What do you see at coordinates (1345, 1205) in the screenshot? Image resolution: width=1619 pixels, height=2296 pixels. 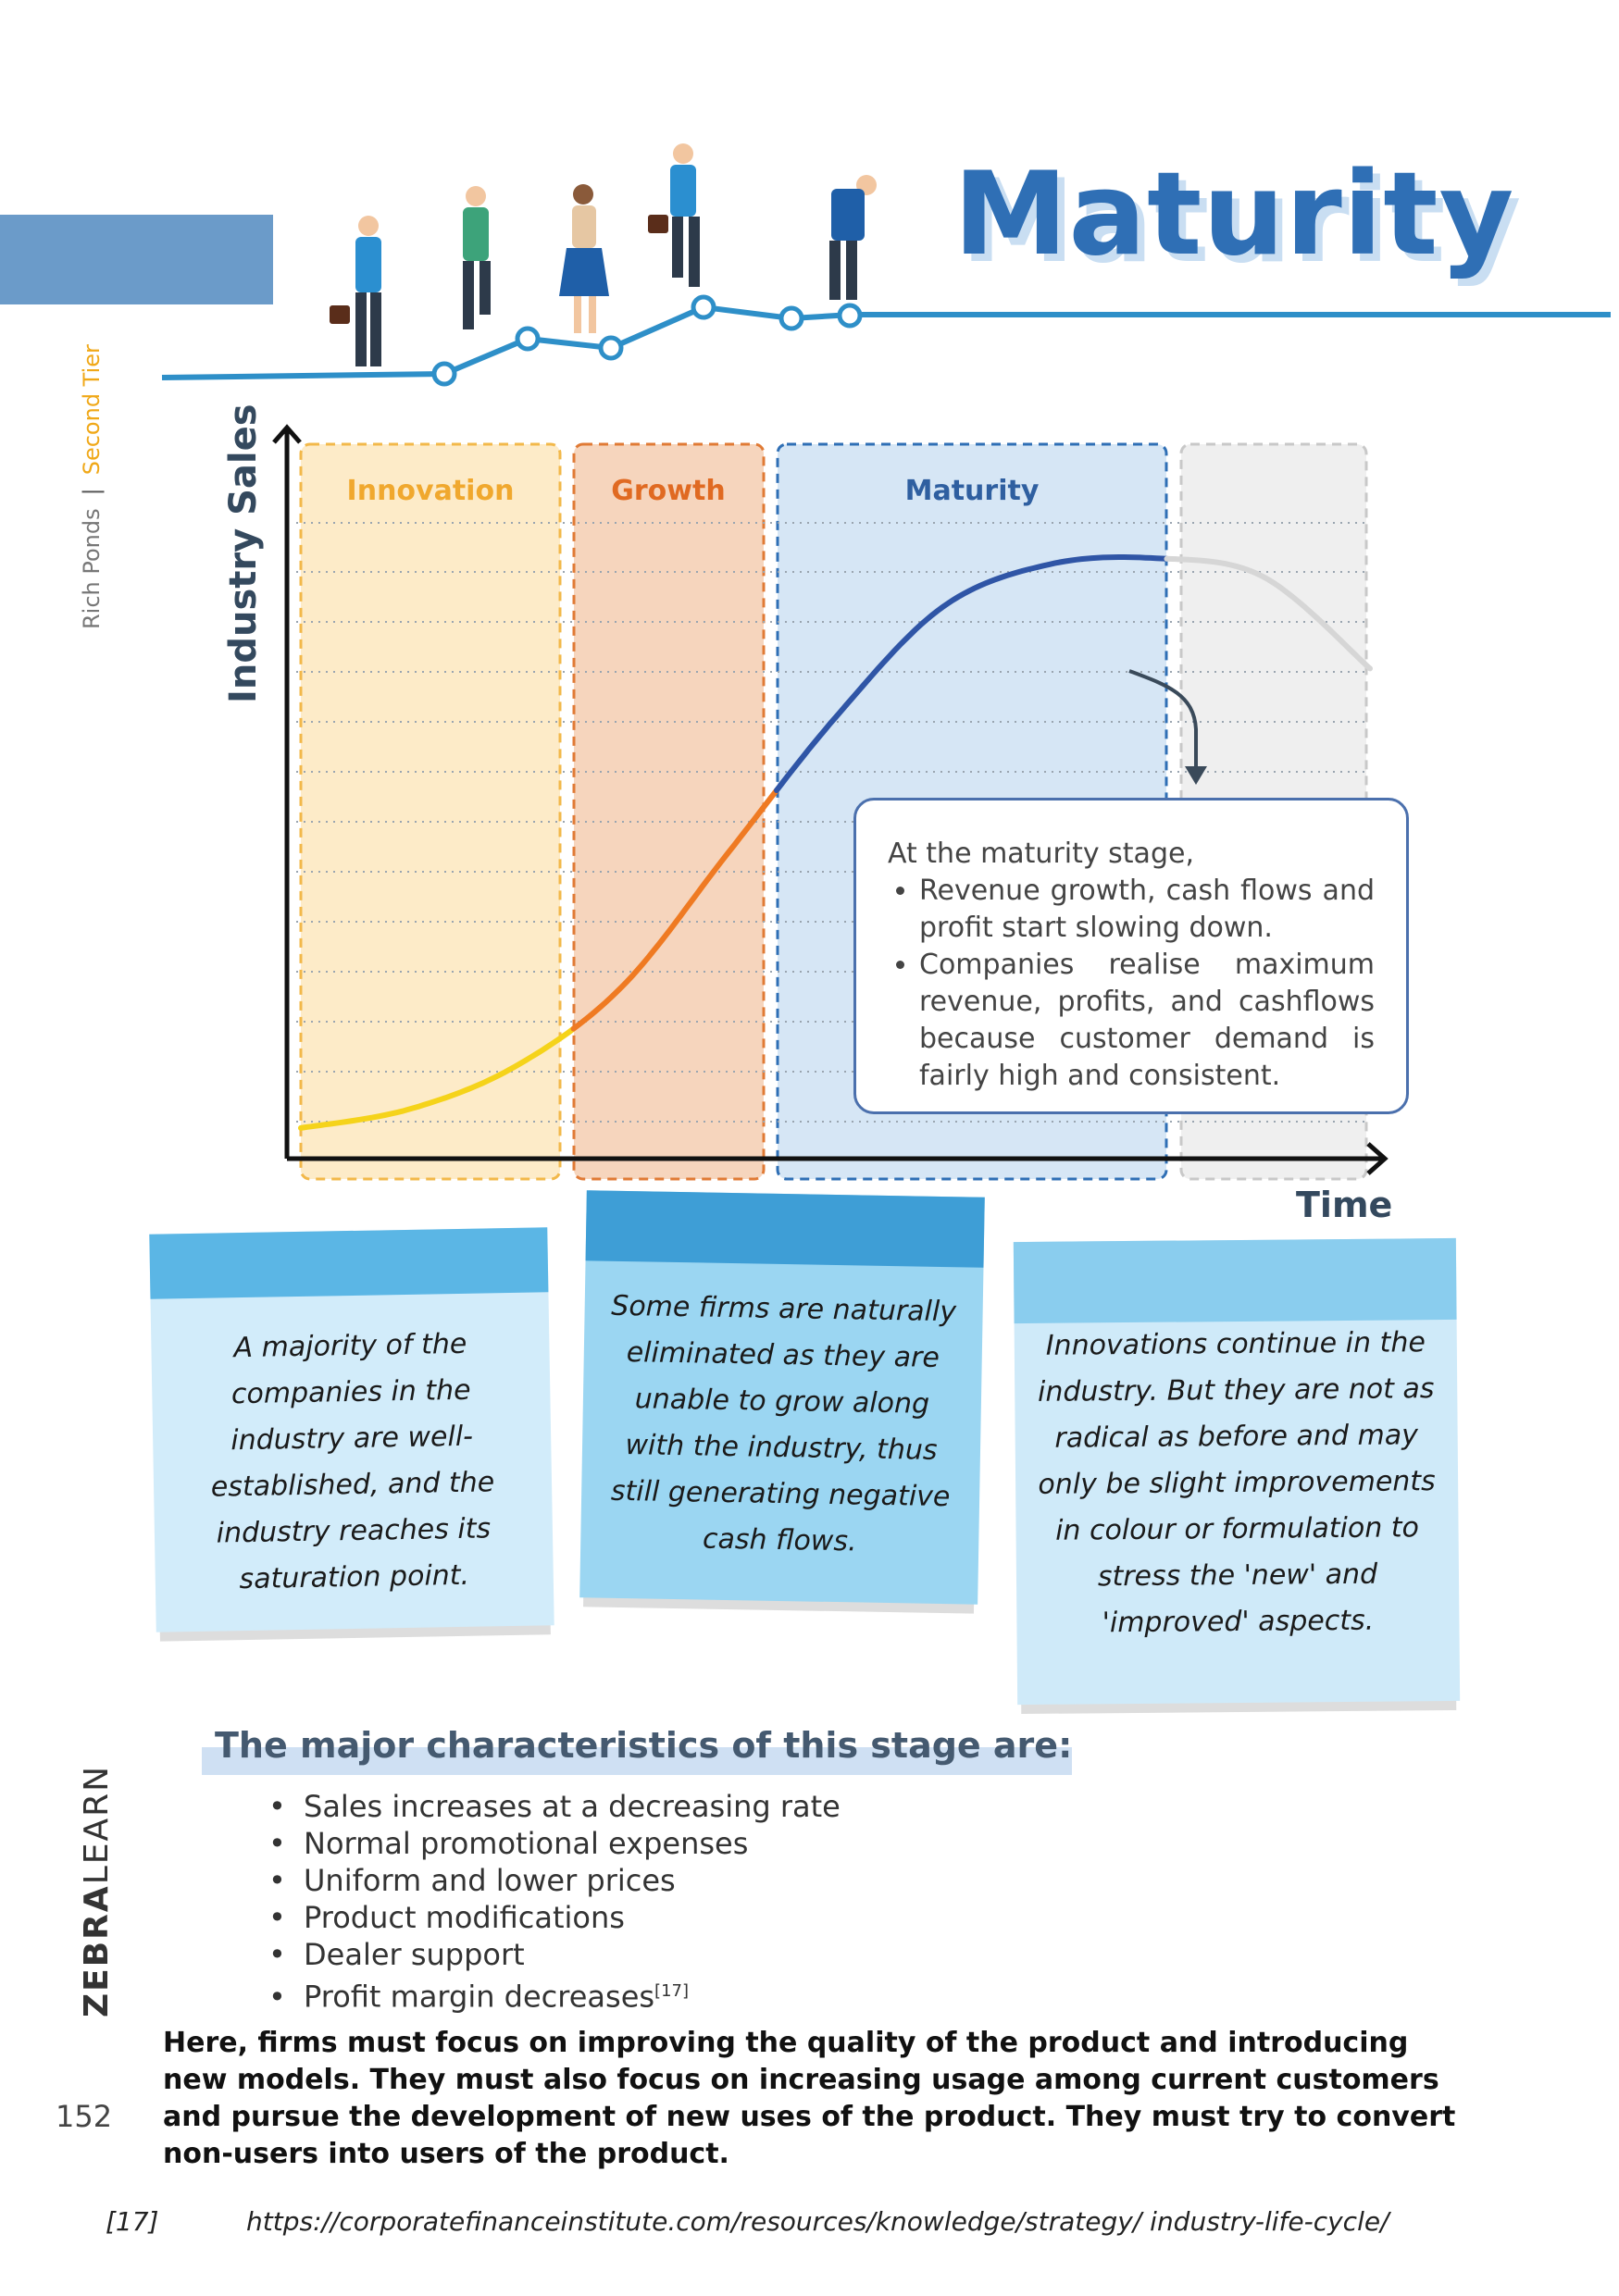 I see `x-axis-label: Time` at bounding box center [1345, 1205].